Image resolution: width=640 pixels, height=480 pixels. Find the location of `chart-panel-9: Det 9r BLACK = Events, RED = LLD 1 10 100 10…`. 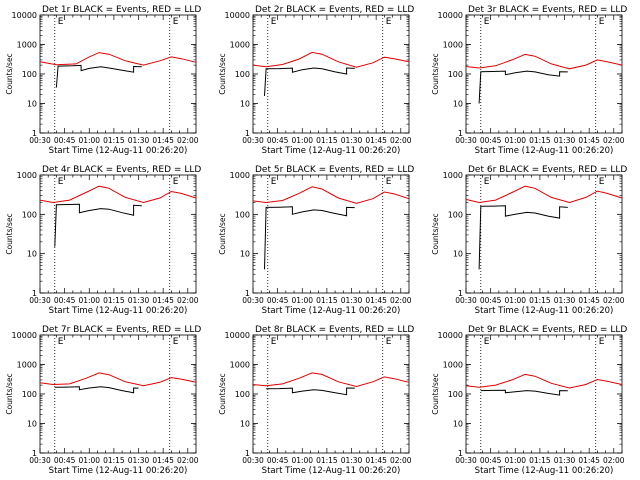

chart-panel-9: Det 9r BLACK = Events, RED = LLD 1 10 100 10… is located at coordinates (529, 400).